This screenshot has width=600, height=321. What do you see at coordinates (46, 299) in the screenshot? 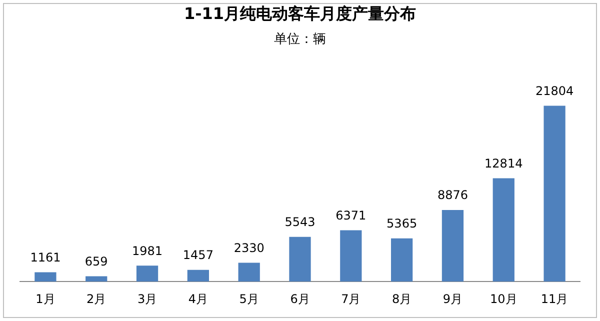
I see `x-tick-label: 1月` at bounding box center [46, 299].